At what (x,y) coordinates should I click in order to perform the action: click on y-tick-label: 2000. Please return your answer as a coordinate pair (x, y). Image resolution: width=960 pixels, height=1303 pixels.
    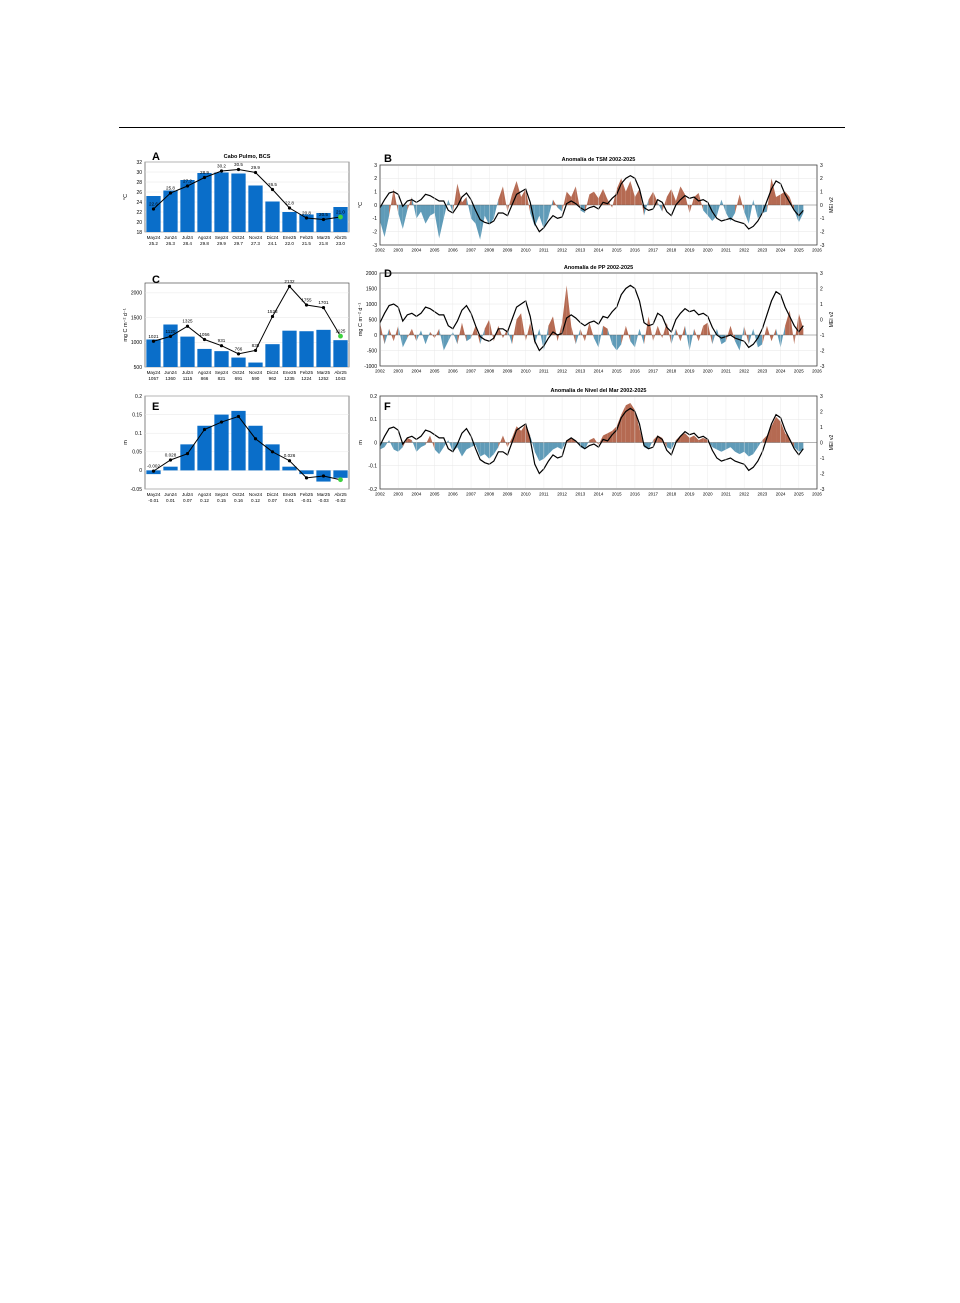
    Looking at the image, I should click on (136, 294).